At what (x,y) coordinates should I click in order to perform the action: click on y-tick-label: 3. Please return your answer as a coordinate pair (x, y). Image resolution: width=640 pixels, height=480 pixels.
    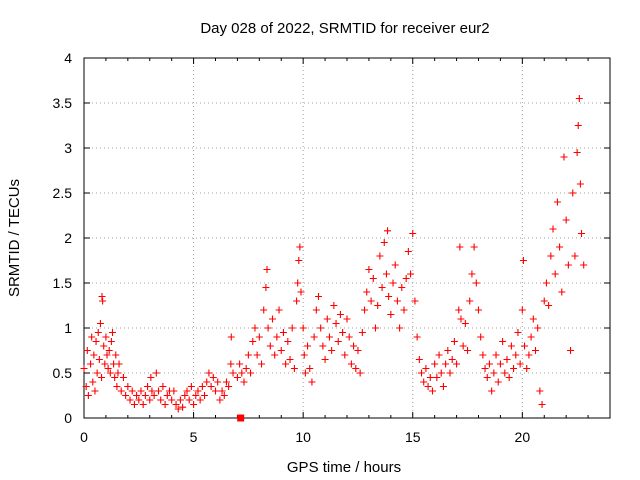
    Looking at the image, I should click on (68, 148).